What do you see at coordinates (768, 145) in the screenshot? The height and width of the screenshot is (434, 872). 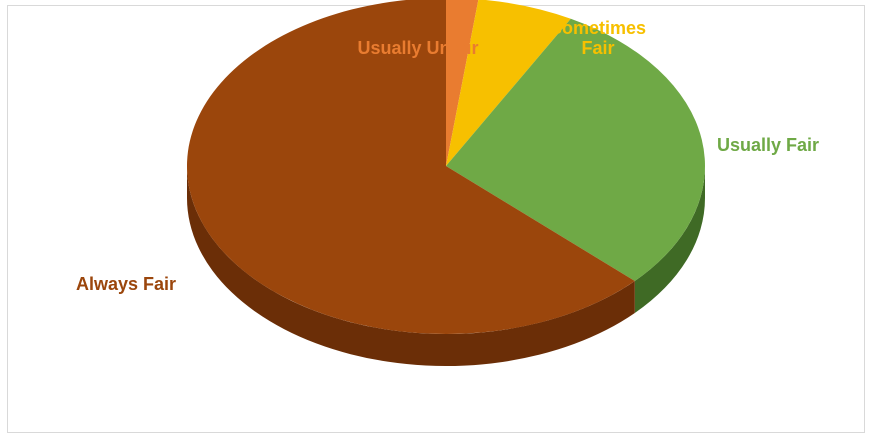 I see `slice-label-usually-fair: Usually Fair` at bounding box center [768, 145].